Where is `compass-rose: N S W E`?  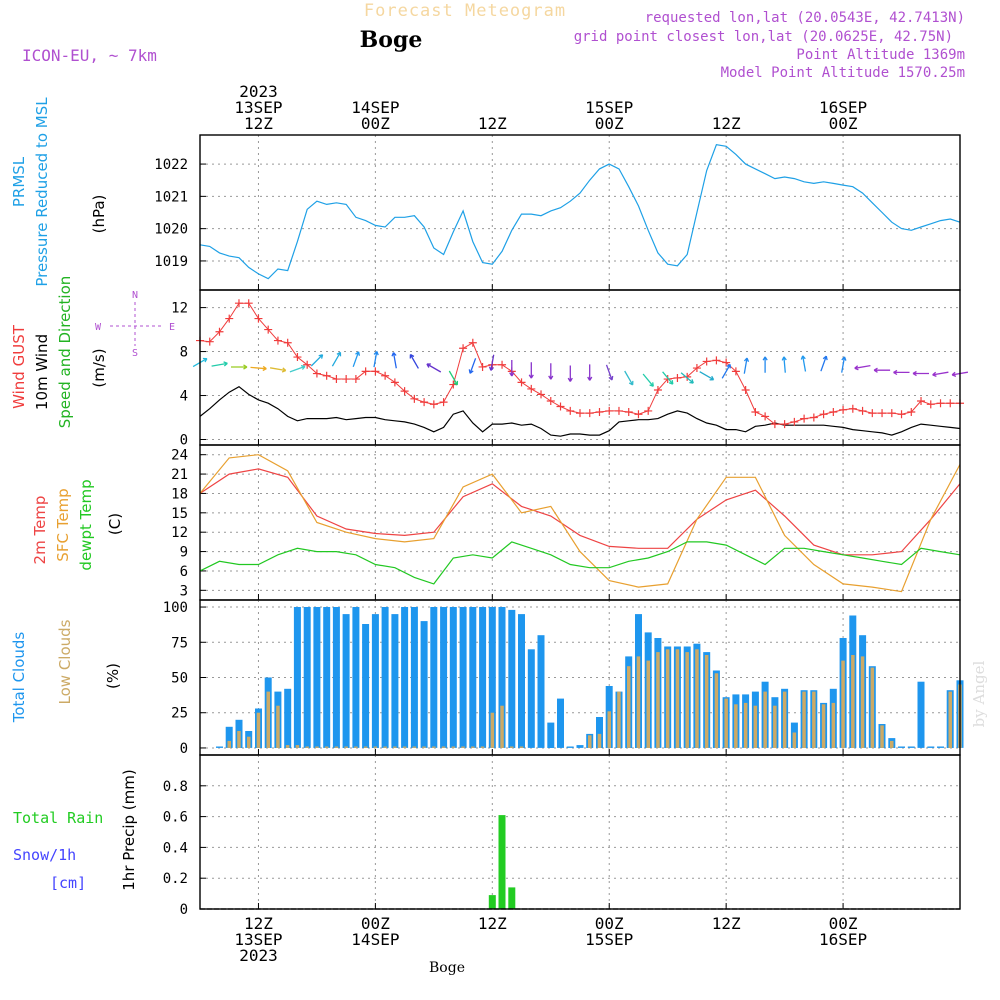
compass-rose: N S W E is located at coordinates (135, 324).